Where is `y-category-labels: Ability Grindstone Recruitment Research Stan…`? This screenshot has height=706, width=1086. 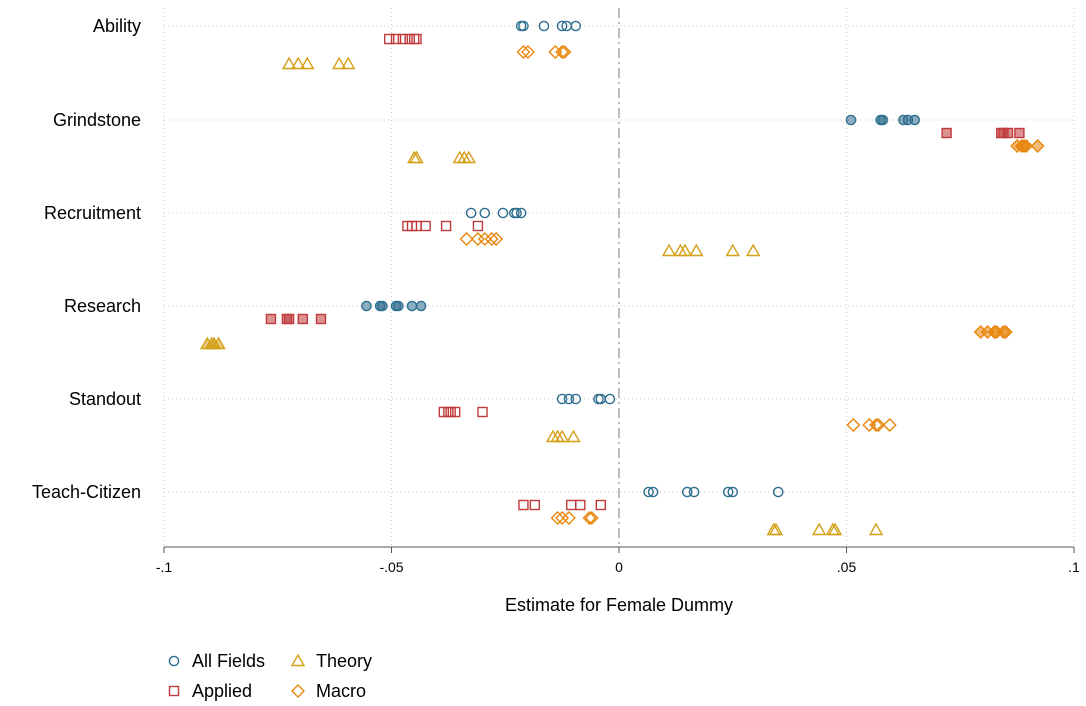 y-category-labels: Ability Grindstone Recruitment Research Stan… is located at coordinates (86, 259).